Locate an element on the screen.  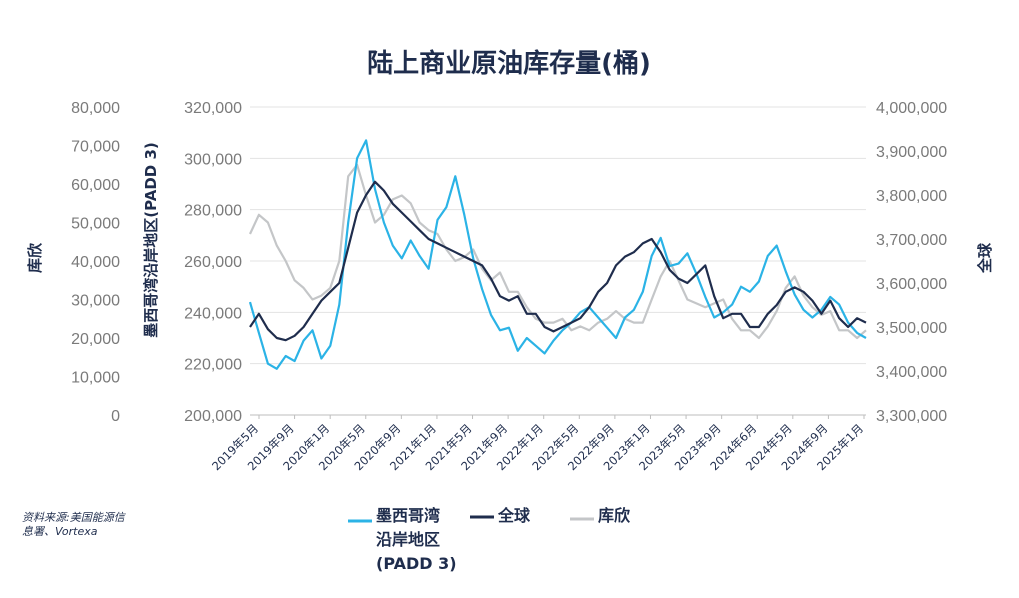
legend-label-cushing: 库欣 is located at coordinates (614, 515).